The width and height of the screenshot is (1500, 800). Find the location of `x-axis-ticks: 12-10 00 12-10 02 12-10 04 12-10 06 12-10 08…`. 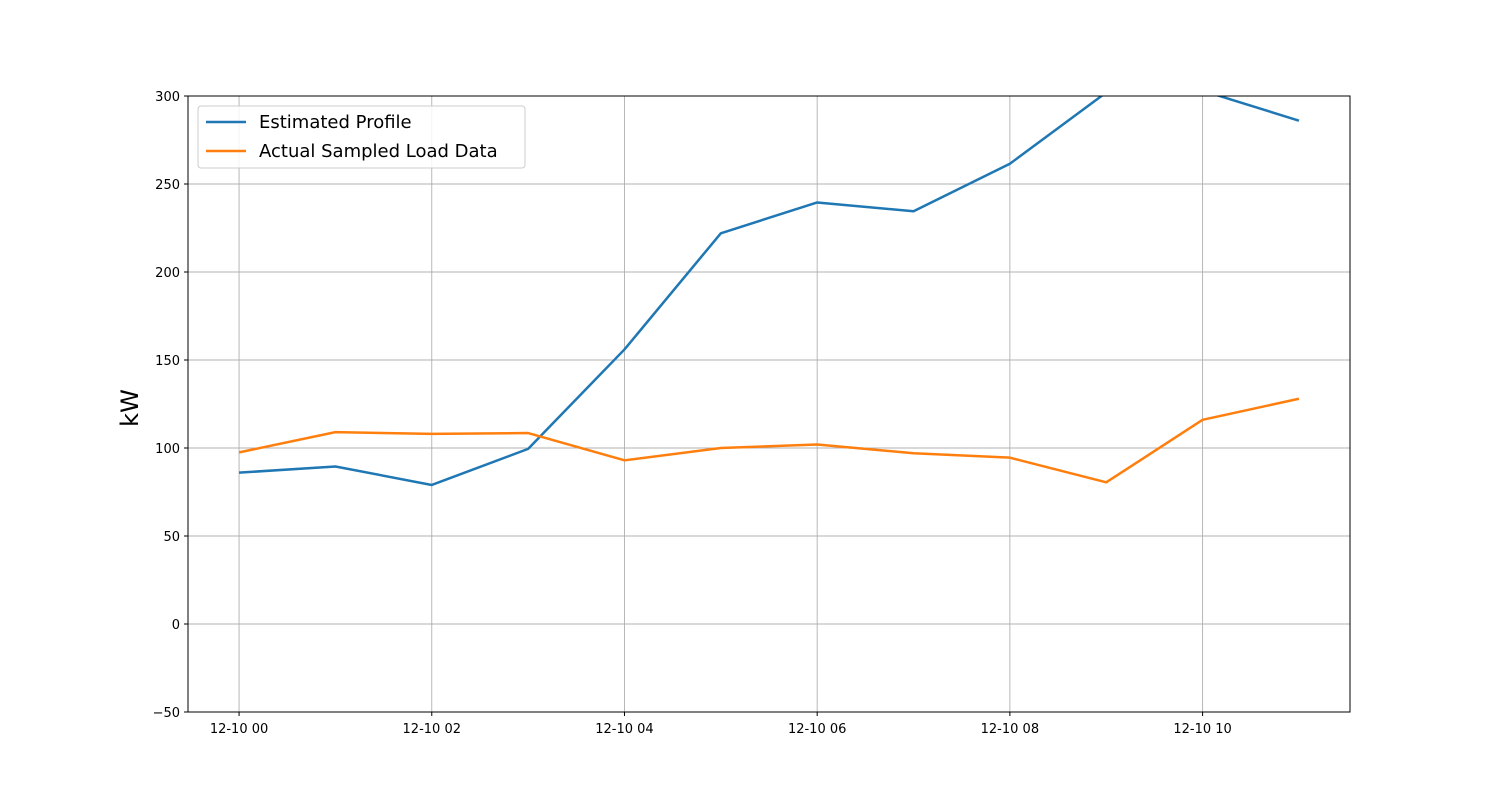

x-axis-ticks: 12-10 00 12-10 02 12-10 04 12-10 06 12-10 08… is located at coordinates (721, 724).